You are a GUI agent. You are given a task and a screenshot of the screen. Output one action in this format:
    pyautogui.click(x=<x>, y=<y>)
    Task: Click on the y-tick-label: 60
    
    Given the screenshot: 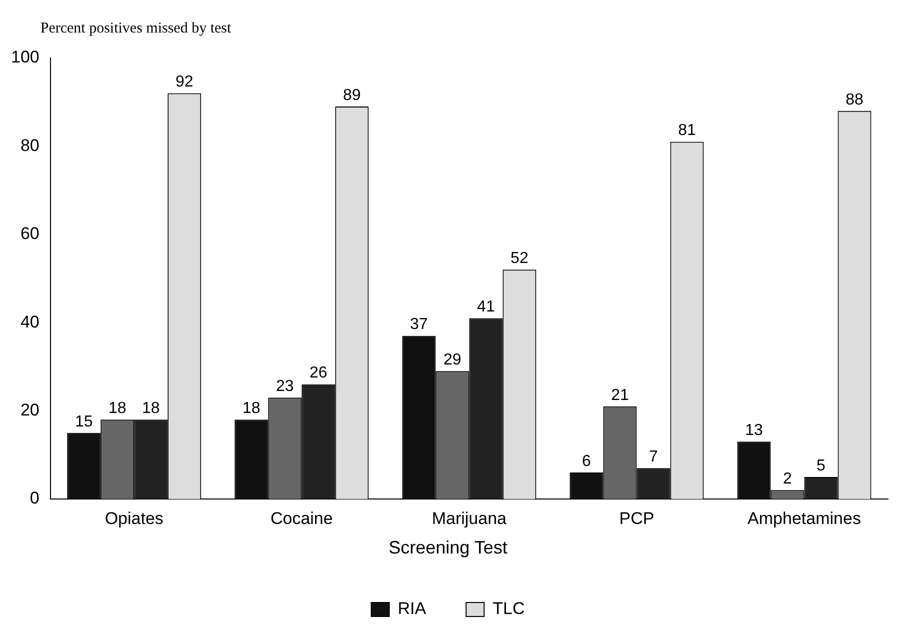 What is the action you would take?
    pyautogui.click(x=30, y=234)
    